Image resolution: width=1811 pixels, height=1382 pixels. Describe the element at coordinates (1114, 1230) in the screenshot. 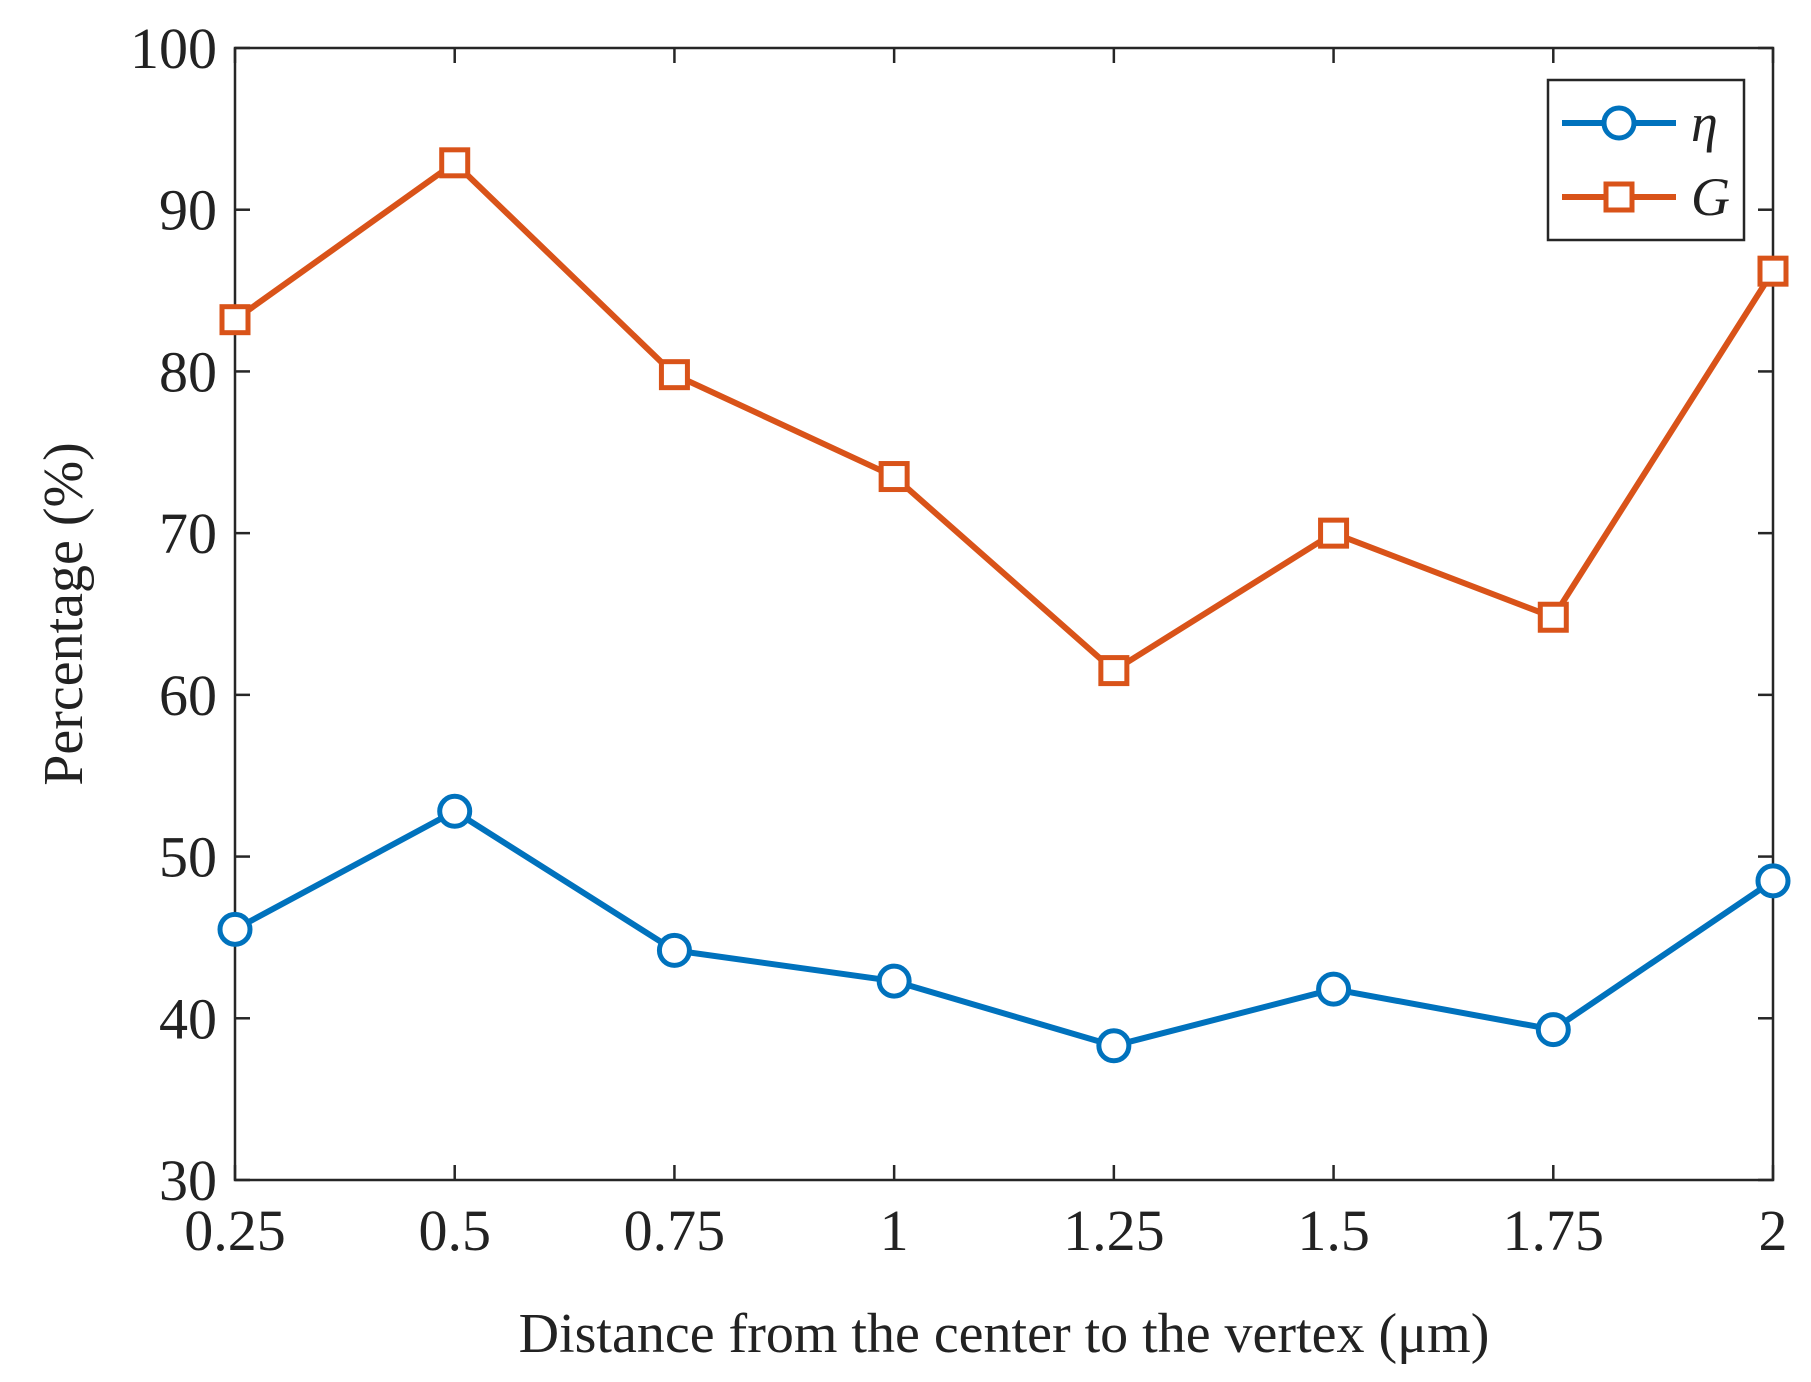

I see `x-tick-label: 1.25` at that location.